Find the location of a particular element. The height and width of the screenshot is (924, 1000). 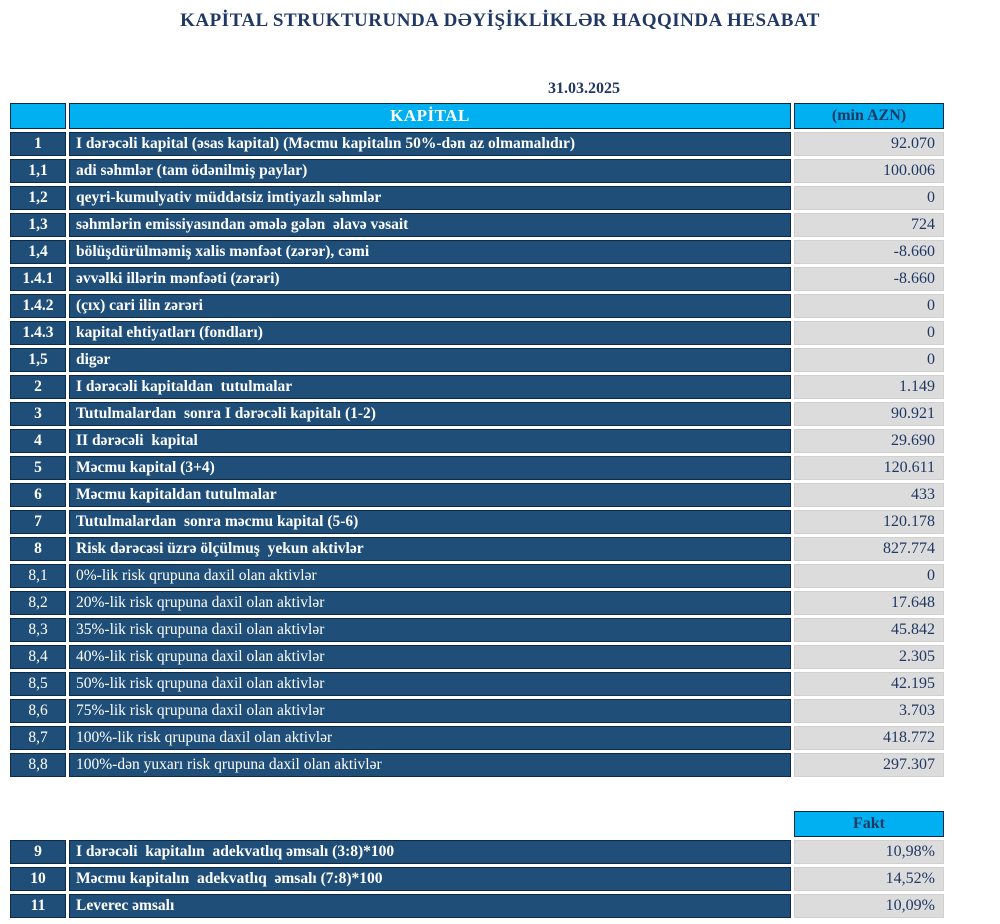

row-number-cell: 1.4.2 is located at coordinates (38, 306).